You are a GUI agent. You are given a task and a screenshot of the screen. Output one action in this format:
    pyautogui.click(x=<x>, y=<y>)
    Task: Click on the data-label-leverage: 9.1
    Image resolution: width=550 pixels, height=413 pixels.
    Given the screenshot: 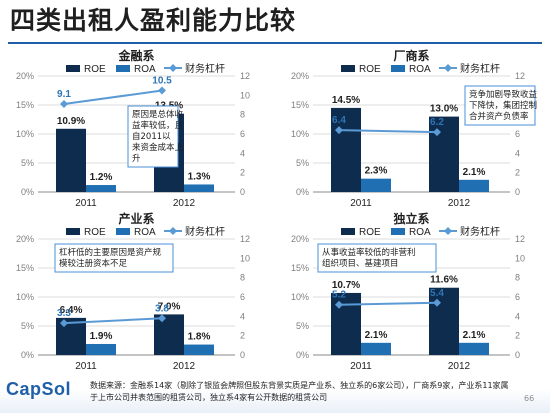 What is the action you would take?
    pyautogui.click(x=64, y=94)
    